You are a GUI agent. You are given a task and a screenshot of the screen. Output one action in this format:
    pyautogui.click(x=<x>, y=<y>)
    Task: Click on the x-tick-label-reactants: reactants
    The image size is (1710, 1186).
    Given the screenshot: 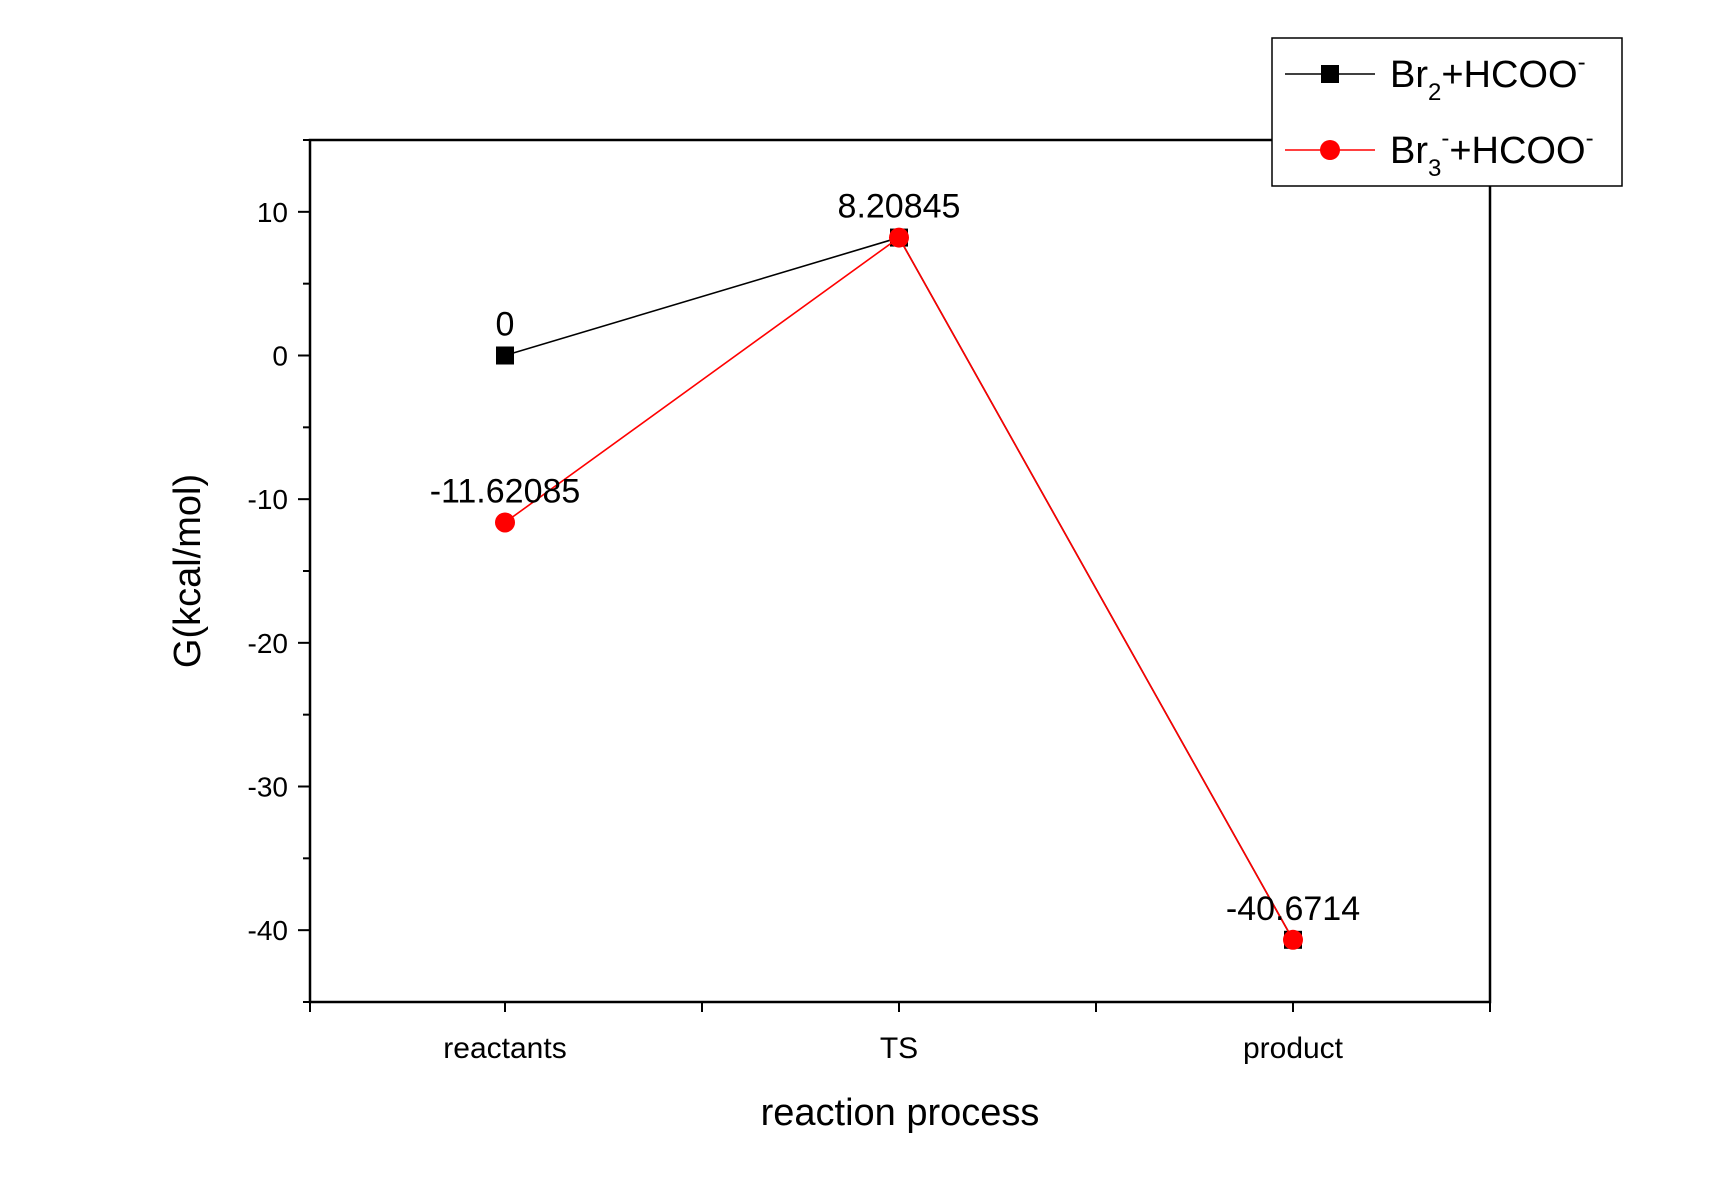 What is the action you would take?
    pyautogui.click(x=504, y=1048)
    